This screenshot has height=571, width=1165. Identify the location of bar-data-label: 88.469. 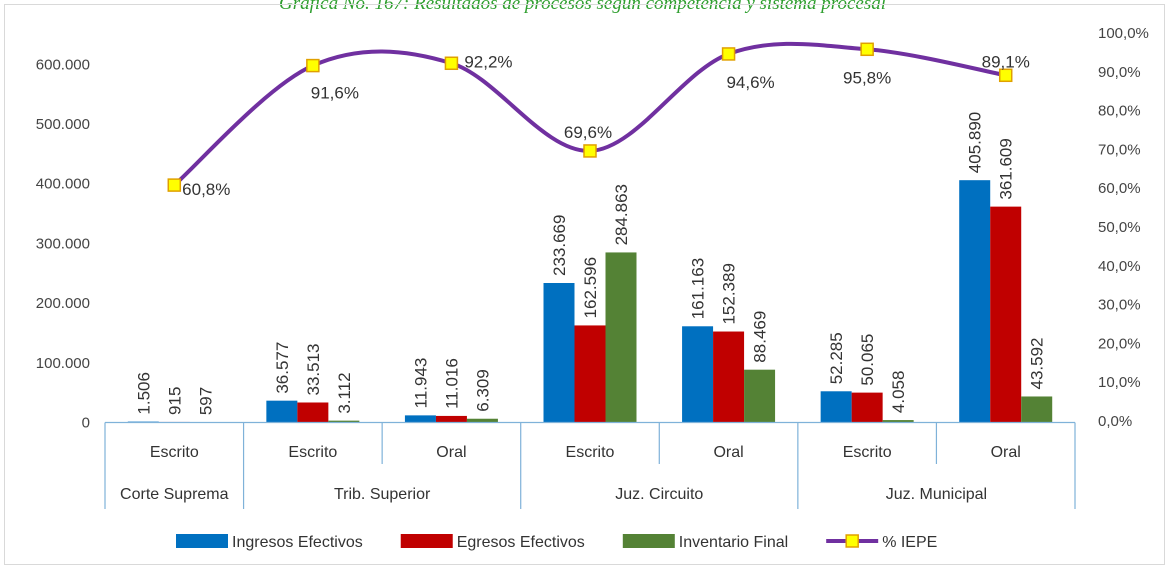
(760, 337).